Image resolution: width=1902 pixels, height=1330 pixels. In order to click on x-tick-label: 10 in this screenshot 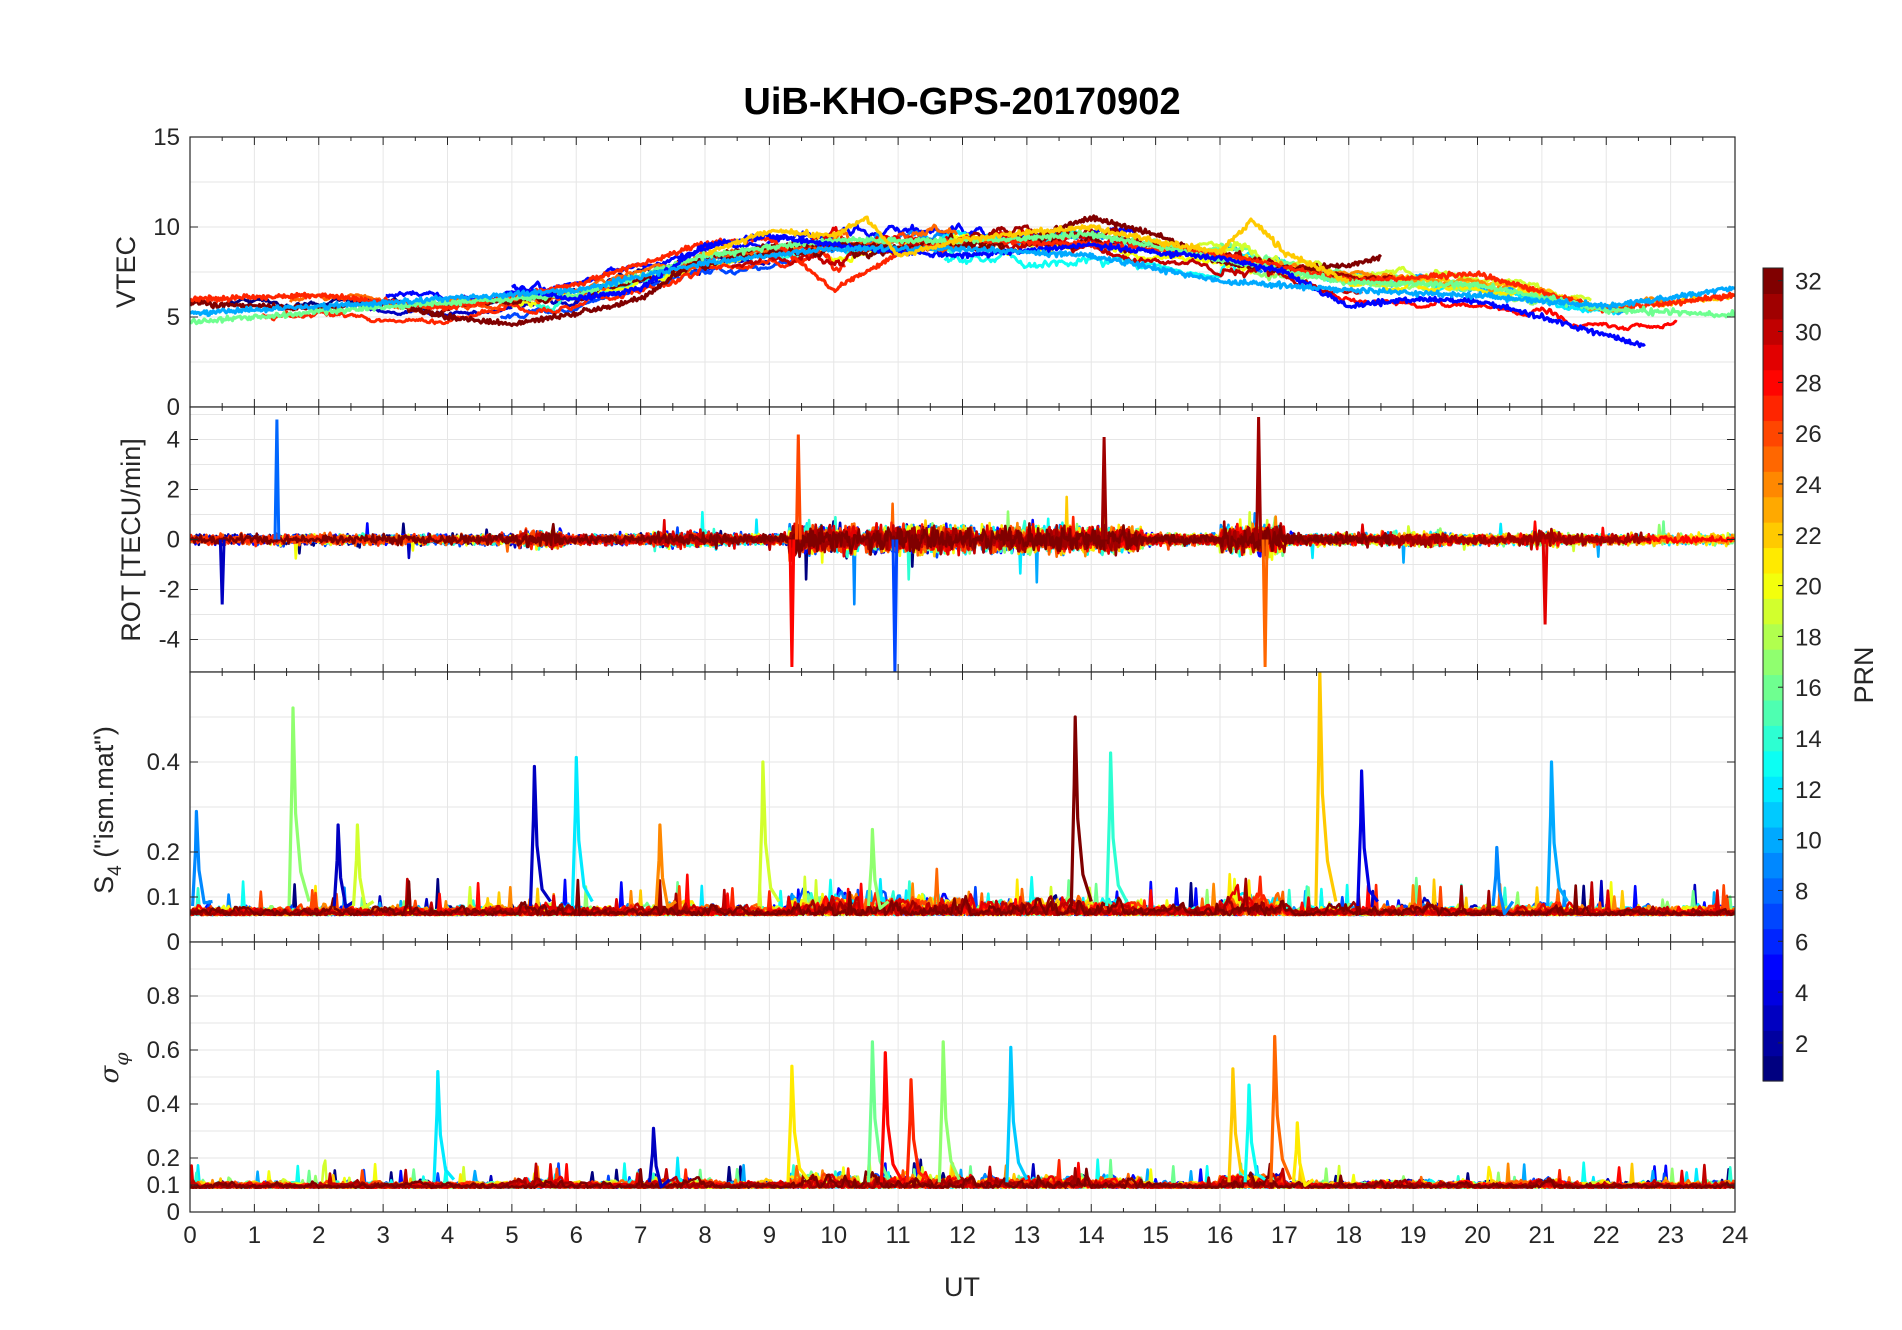, I will do `click(833, 1235)`.